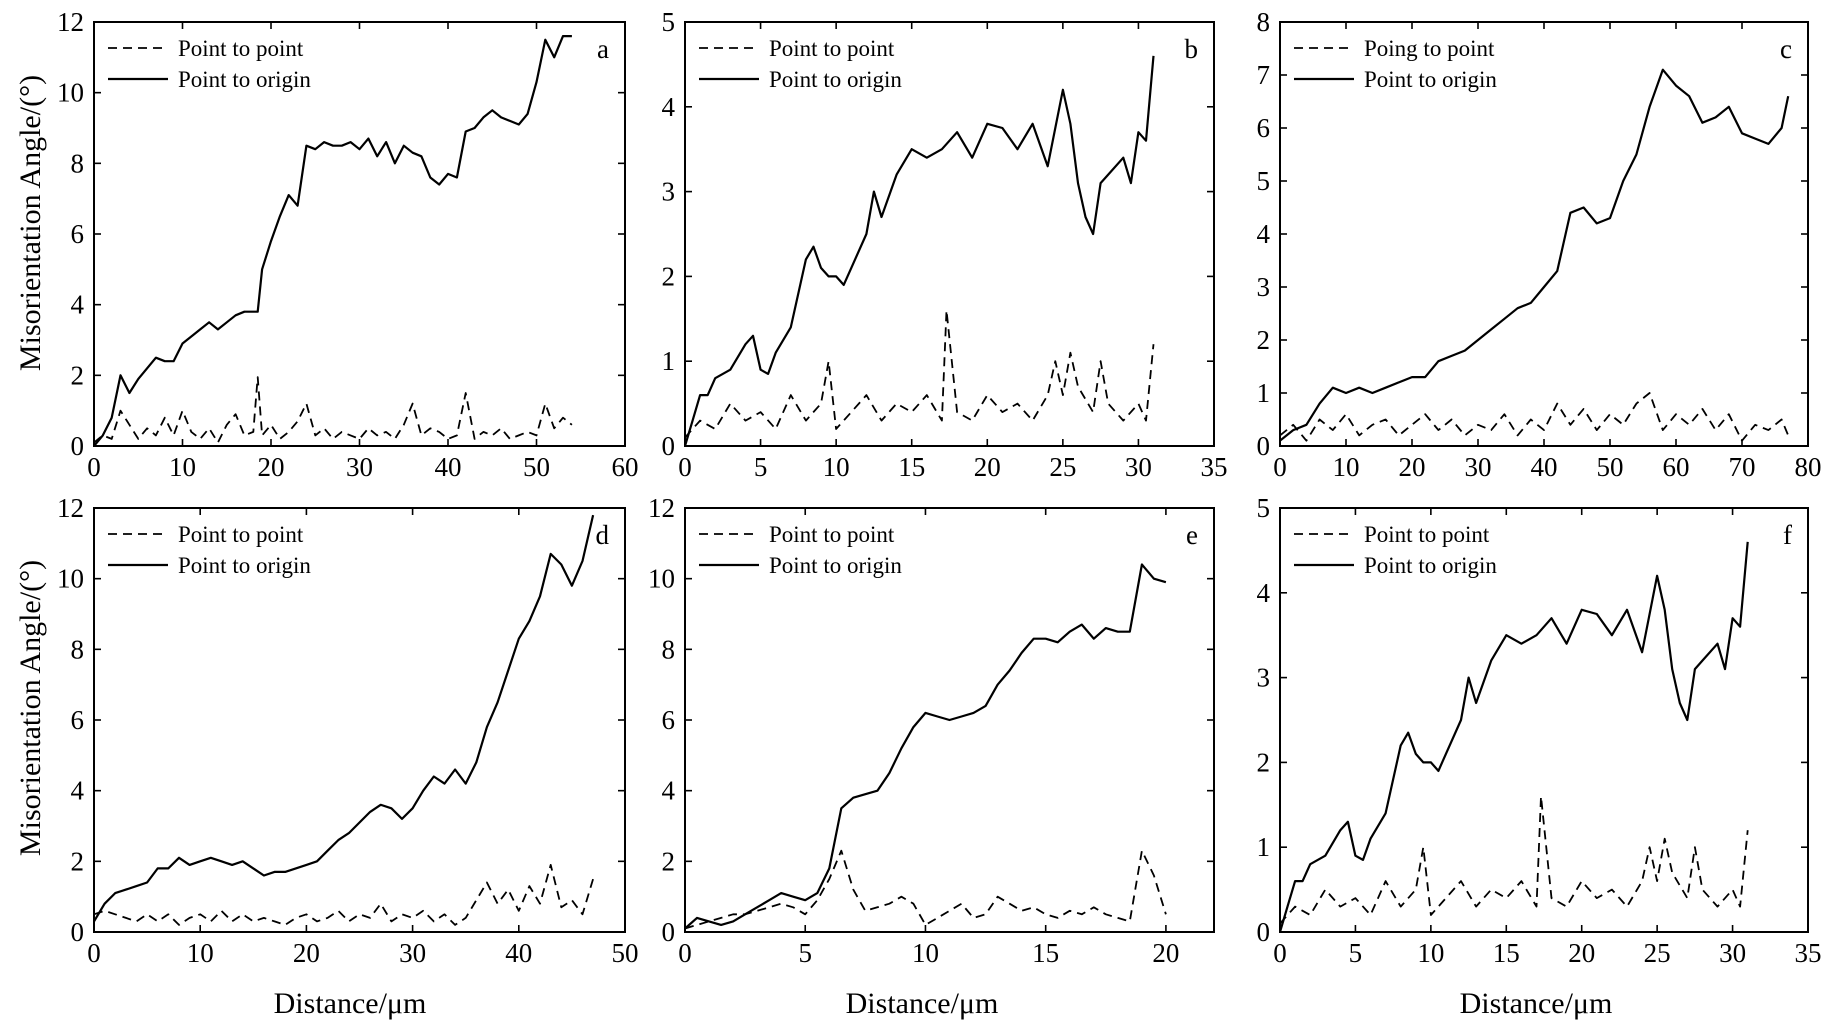  Describe the element at coordinates (1610, 467) in the screenshot. I see `x-tick-label-c: 50` at that location.